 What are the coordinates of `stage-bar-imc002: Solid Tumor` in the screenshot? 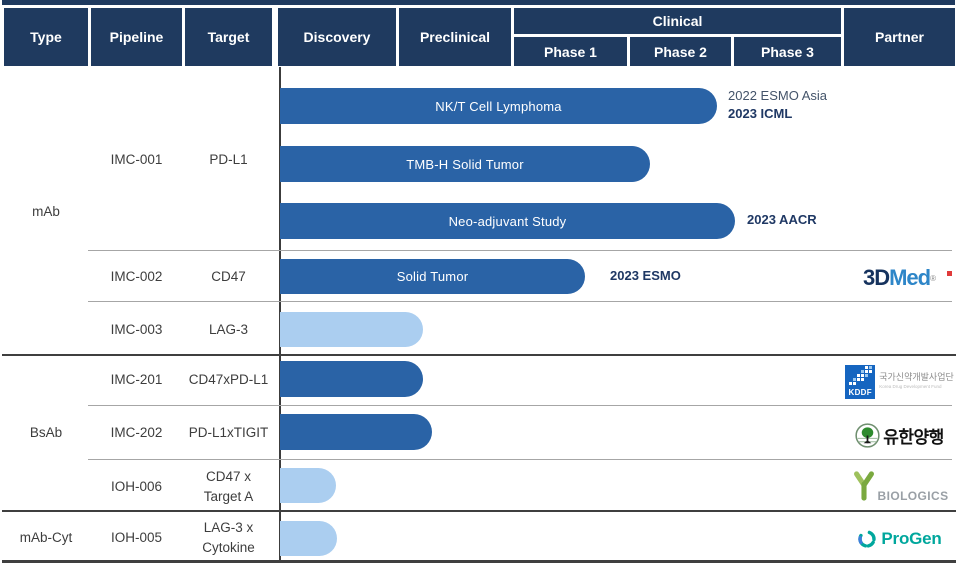 It's located at (432, 276).